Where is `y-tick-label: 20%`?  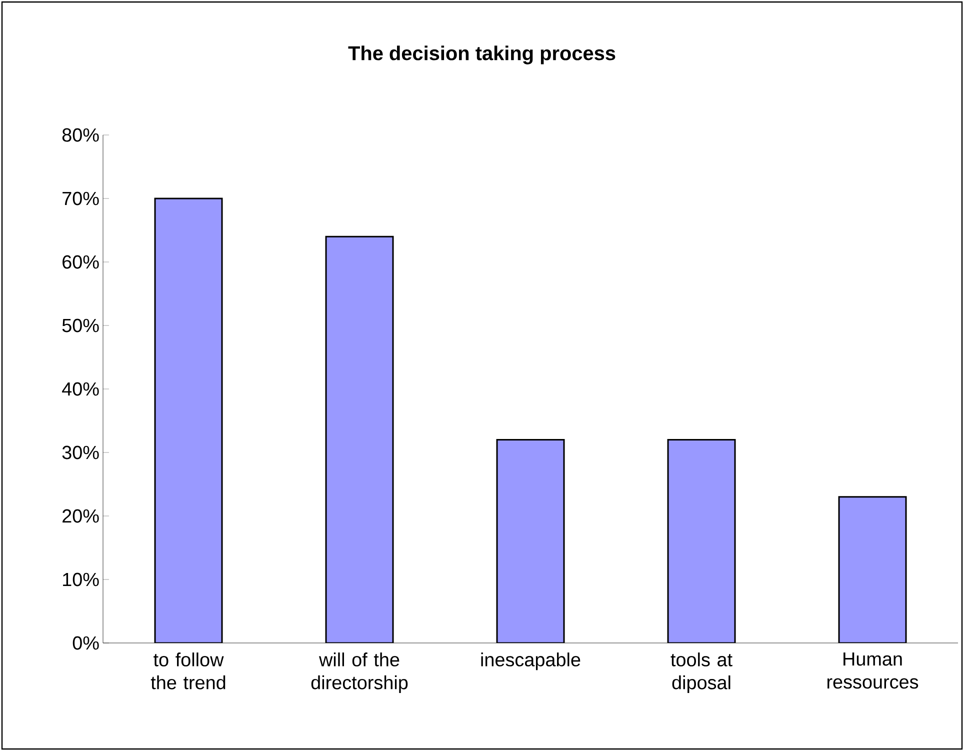 y-tick-label: 20% is located at coordinates (80, 516).